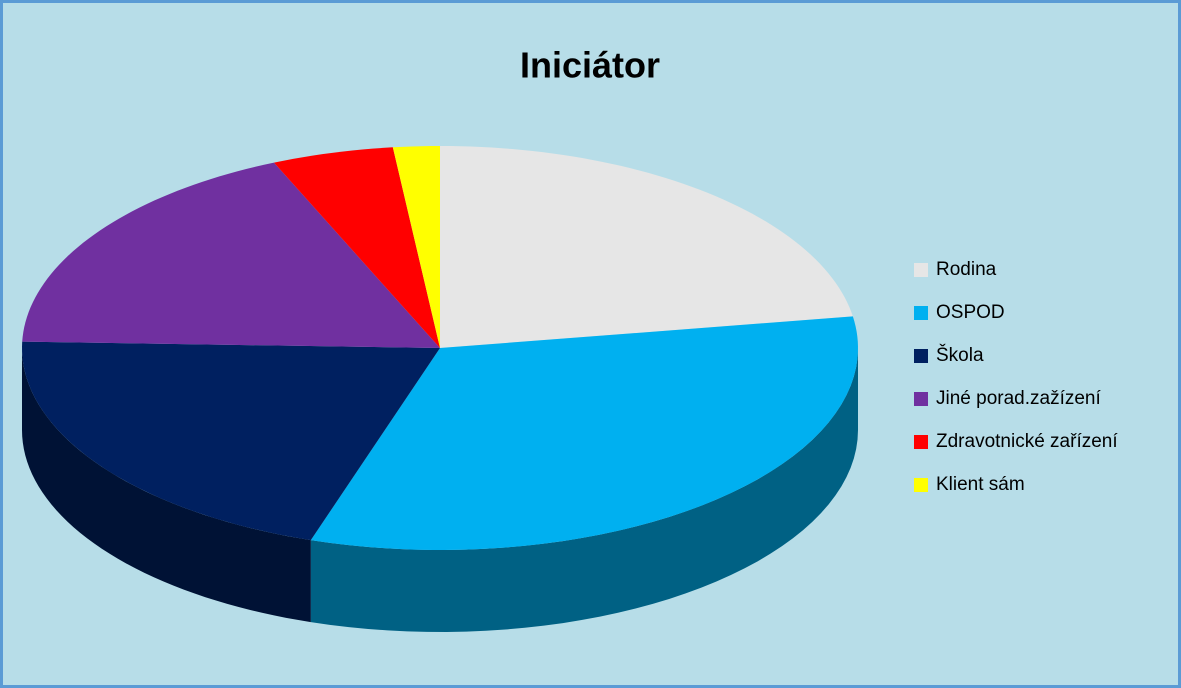 The width and height of the screenshot is (1181, 688). I want to click on chart-title: Iniciátor, so click(590, 65).